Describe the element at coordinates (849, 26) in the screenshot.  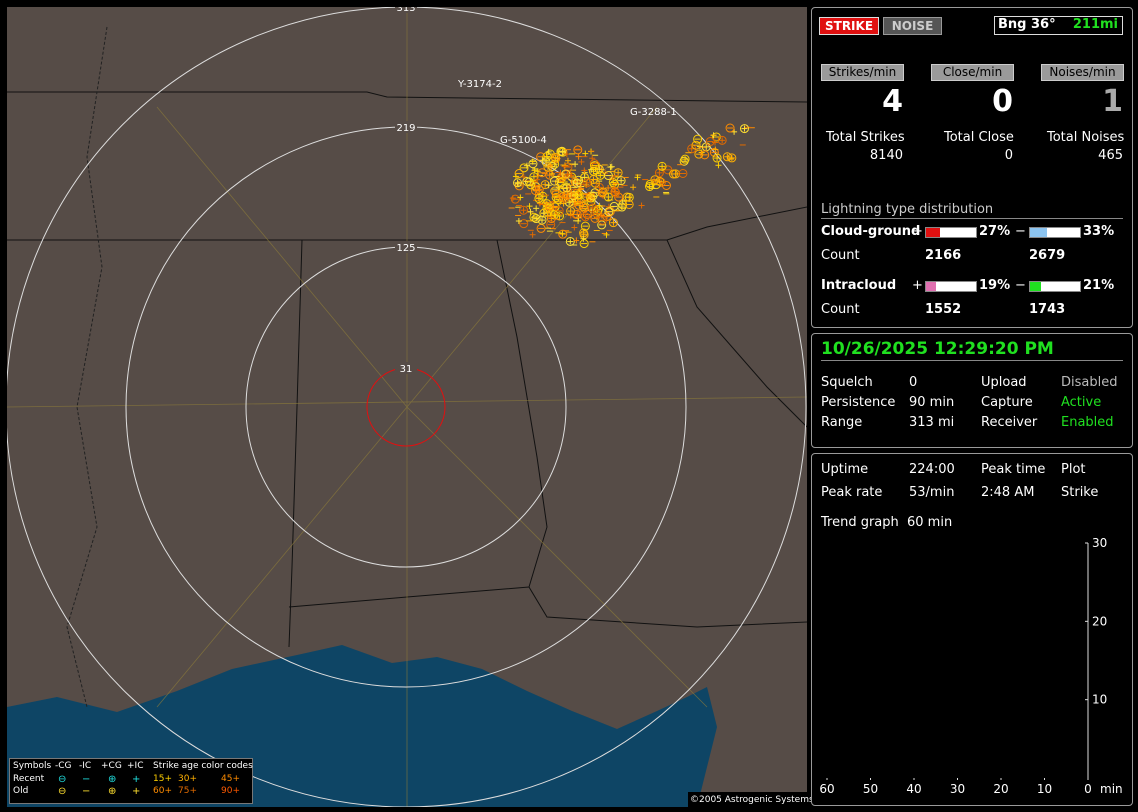
I see `strike-button: STRIKE` at that location.